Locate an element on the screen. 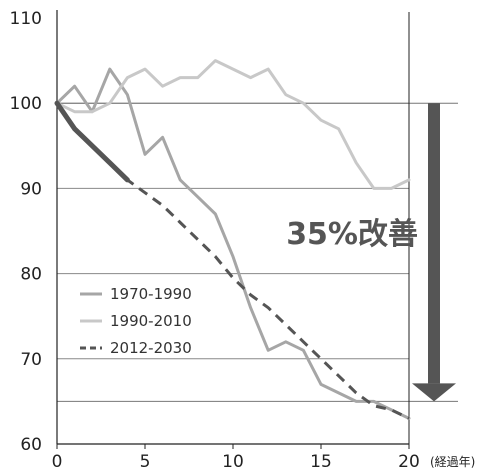 This screenshot has height=470, width=490. x-tick-label-20: 20 is located at coordinates (409, 461).